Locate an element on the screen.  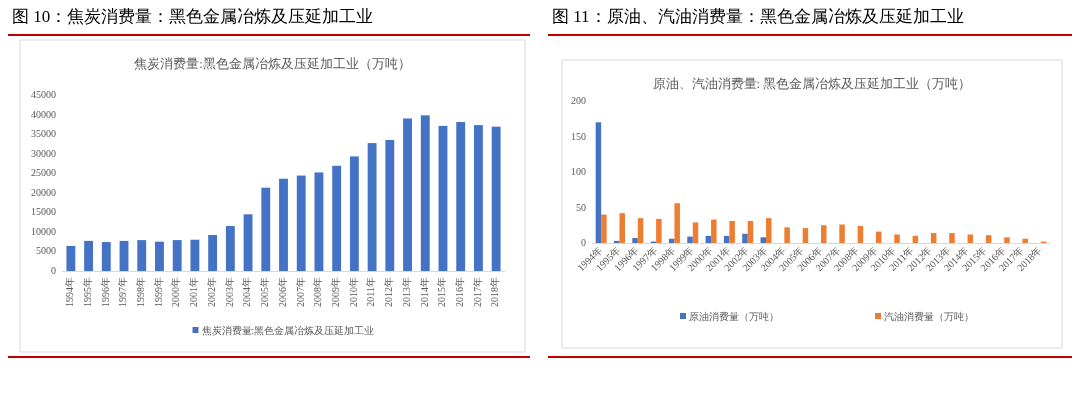
y-tick-label: 50 is located at coordinates (581, 207).